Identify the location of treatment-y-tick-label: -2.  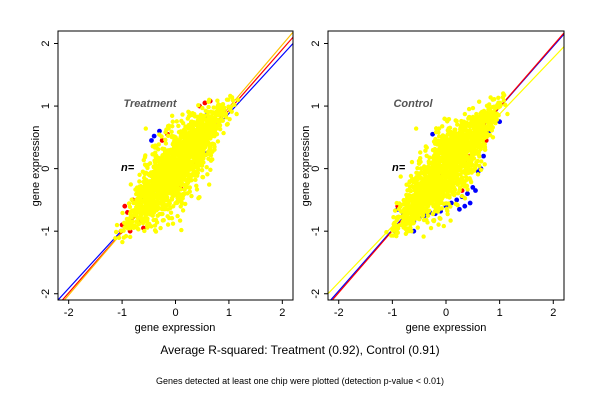
(46, 294).